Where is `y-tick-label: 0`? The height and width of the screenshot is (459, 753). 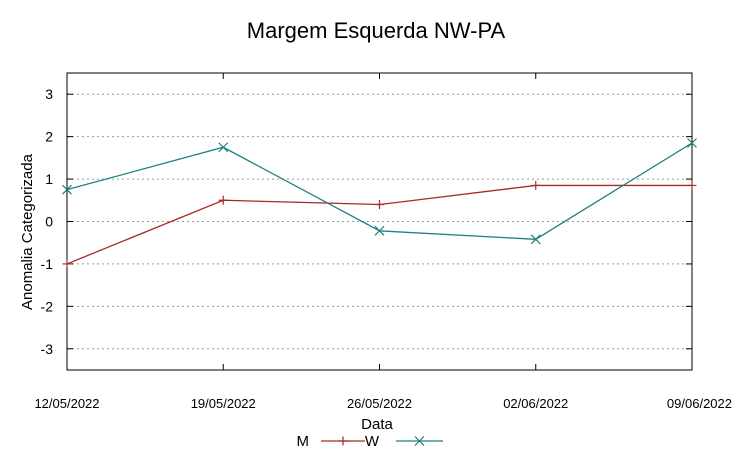
y-tick-label: 0 is located at coordinates (49, 222).